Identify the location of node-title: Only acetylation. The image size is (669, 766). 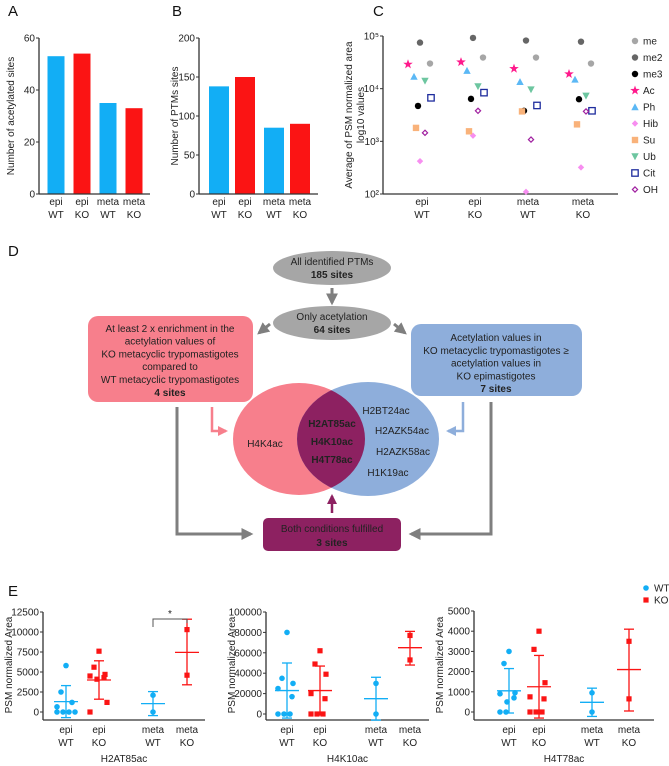
(331, 317).